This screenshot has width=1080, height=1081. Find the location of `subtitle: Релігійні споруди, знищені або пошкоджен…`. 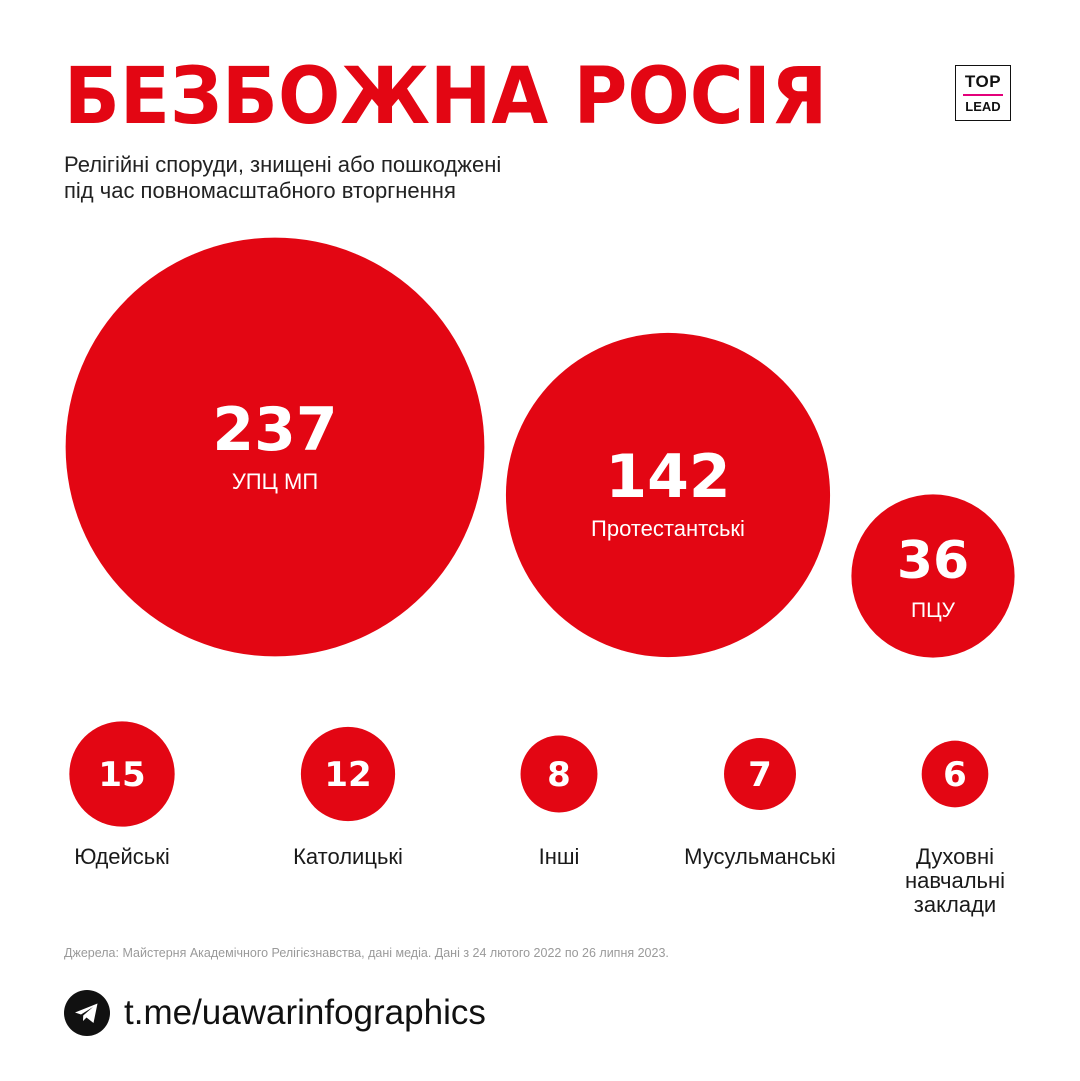

subtitle: Релігійні споруди, знищені або пошкоджен… is located at coordinates (364, 178).